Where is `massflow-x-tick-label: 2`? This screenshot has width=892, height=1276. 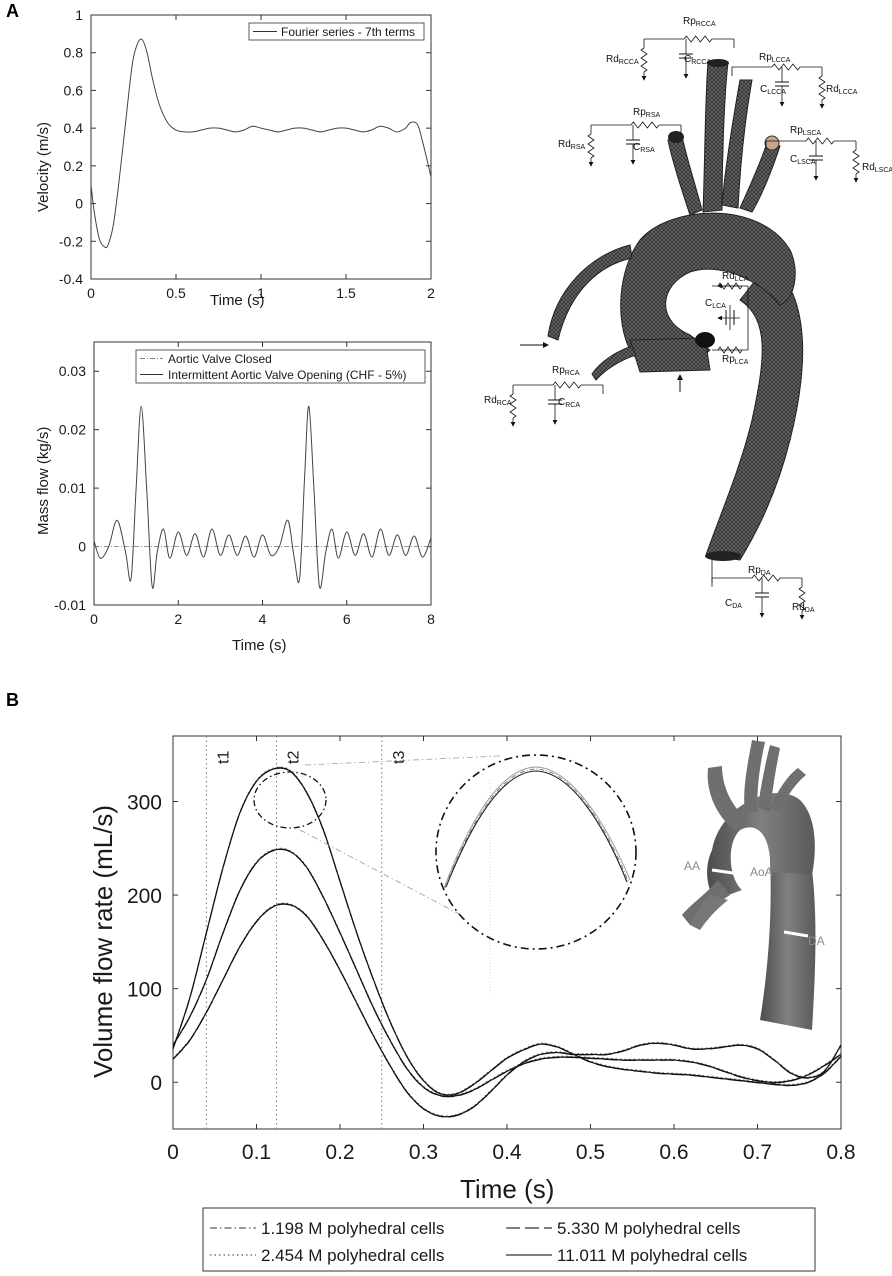 massflow-x-tick-label: 2 is located at coordinates (178, 619).